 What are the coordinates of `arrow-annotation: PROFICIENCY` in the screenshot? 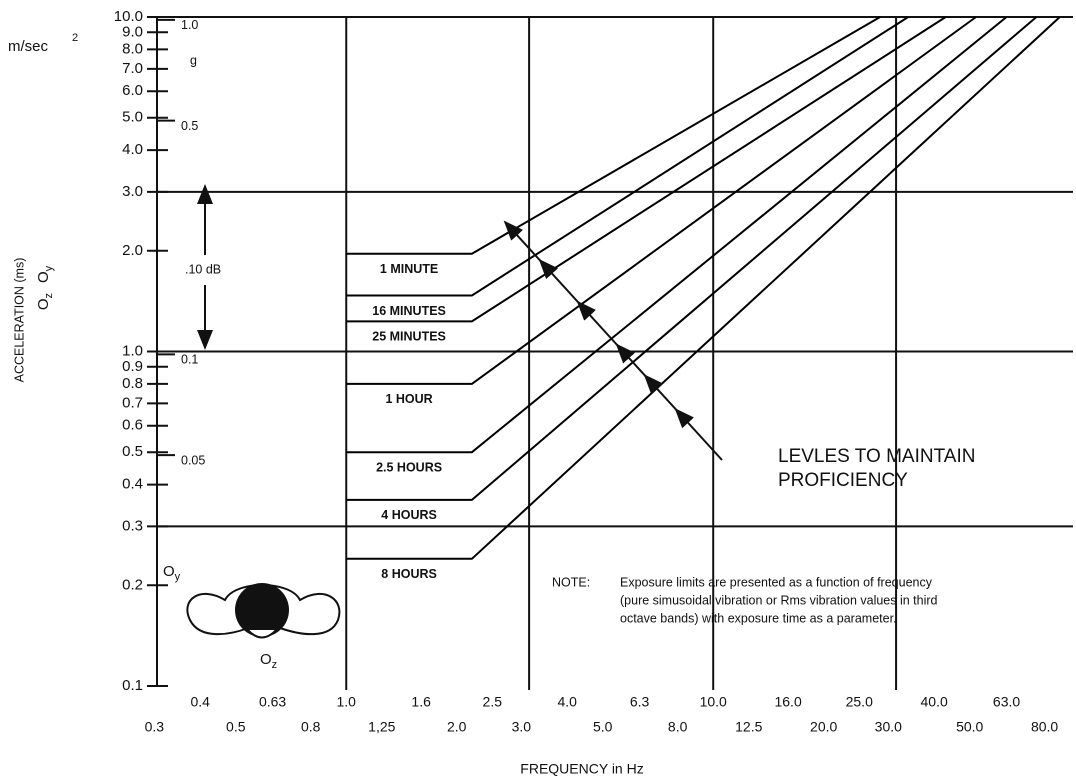 It's located at (843, 480).